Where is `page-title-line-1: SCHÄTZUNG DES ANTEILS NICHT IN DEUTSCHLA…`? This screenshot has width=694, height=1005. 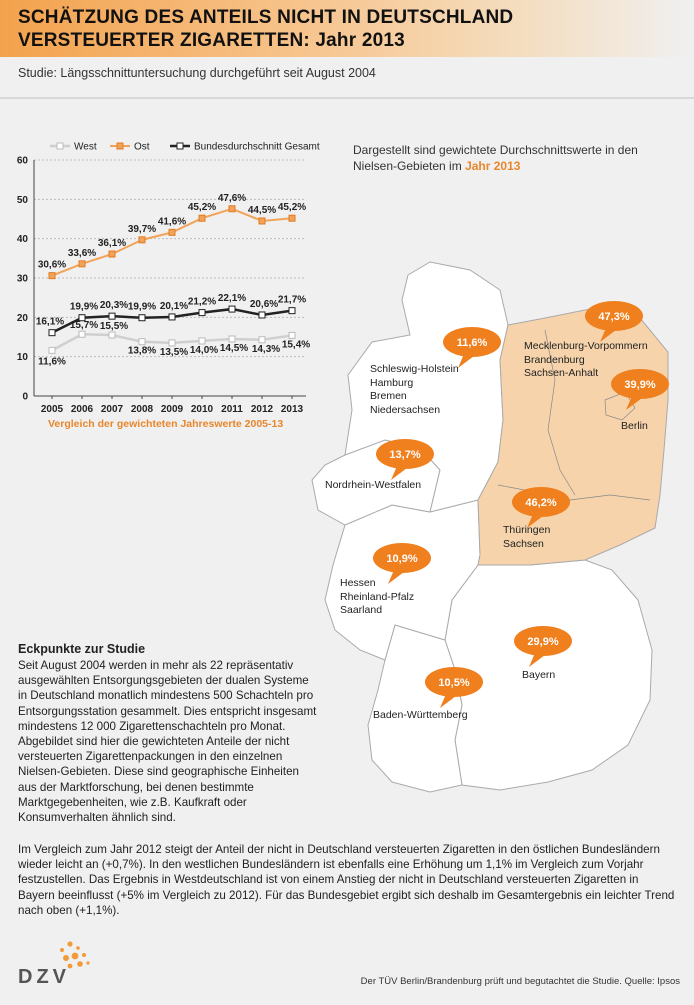 page-title-line-1: SCHÄTZUNG DES ANTEILS NICHT IN DEUTSCHLA… is located at coordinates (266, 17).